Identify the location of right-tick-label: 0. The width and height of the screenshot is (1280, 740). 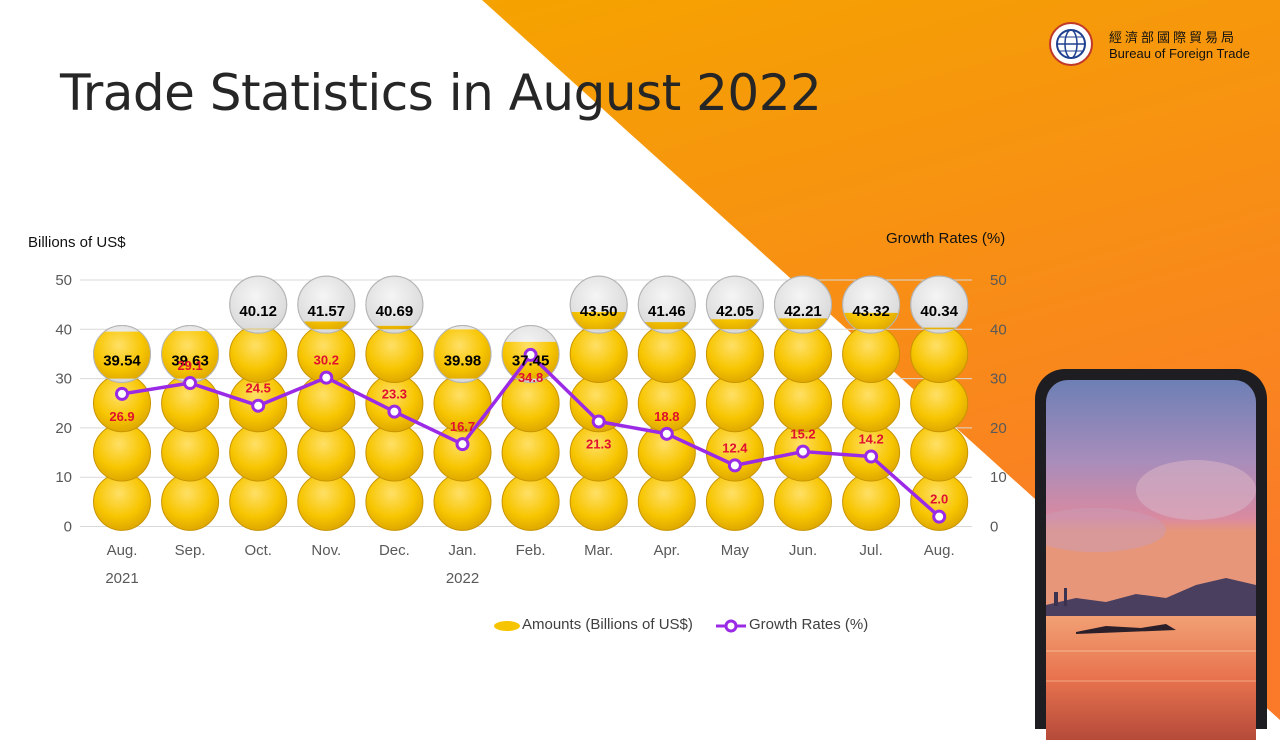
(994, 527).